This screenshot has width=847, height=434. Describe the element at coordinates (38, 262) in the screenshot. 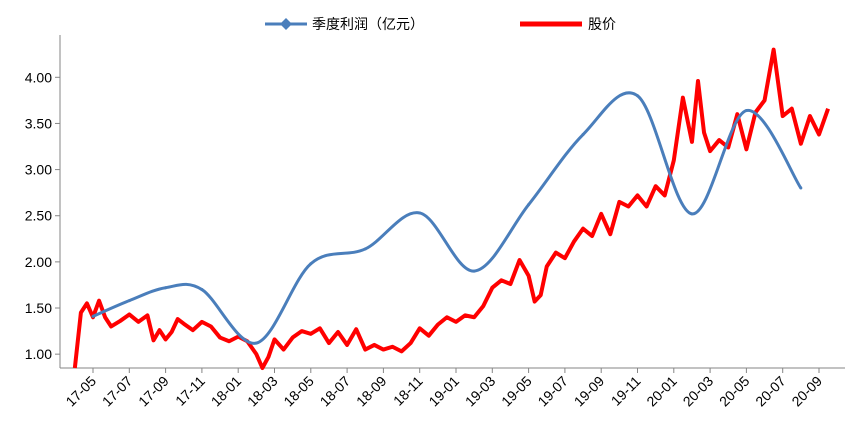

I see `y-tick-label: 2.00` at that location.